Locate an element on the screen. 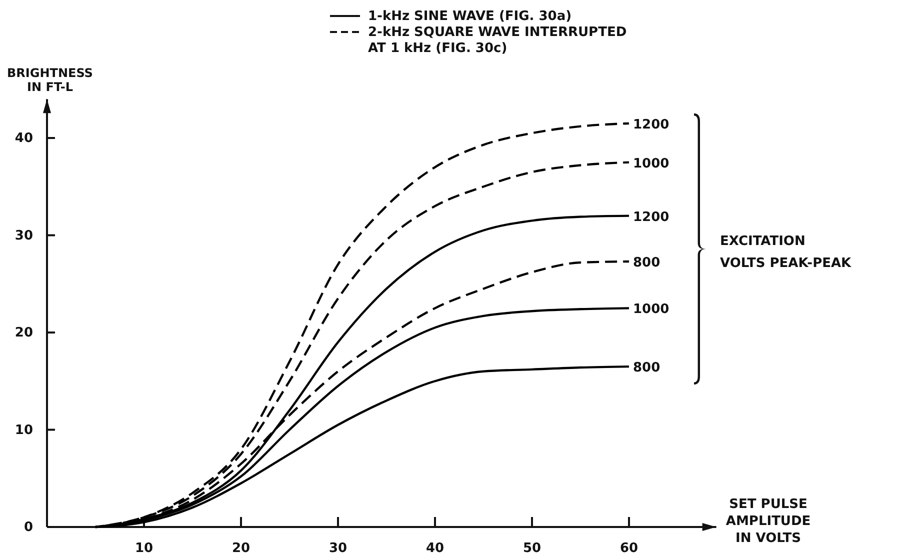 This screenshot has width=918, height=560. x-tick-label: 20 is located at coordinates (241, 548).